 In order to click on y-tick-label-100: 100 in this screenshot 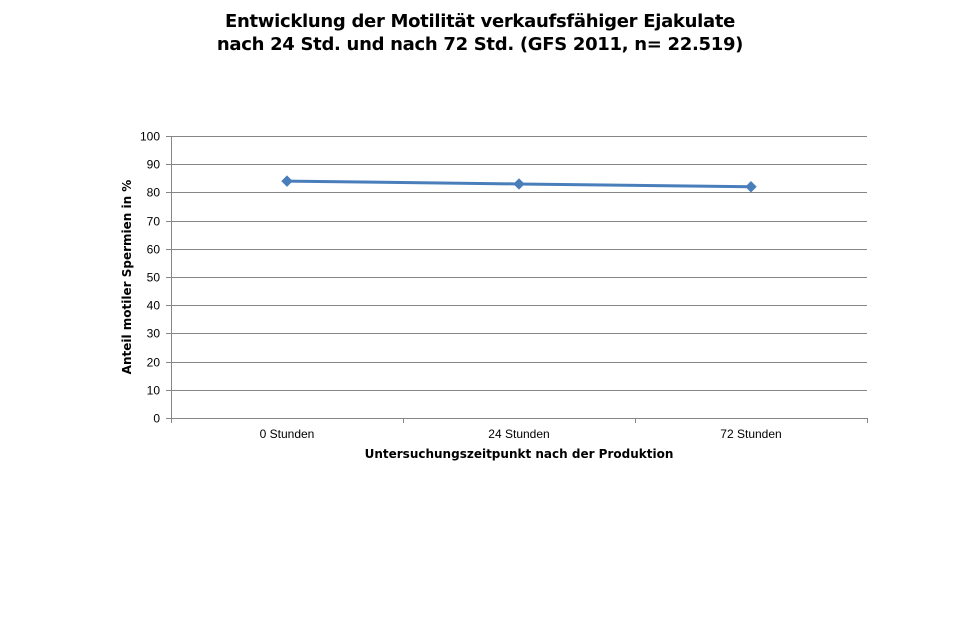, I will do `click(150, 137)`.